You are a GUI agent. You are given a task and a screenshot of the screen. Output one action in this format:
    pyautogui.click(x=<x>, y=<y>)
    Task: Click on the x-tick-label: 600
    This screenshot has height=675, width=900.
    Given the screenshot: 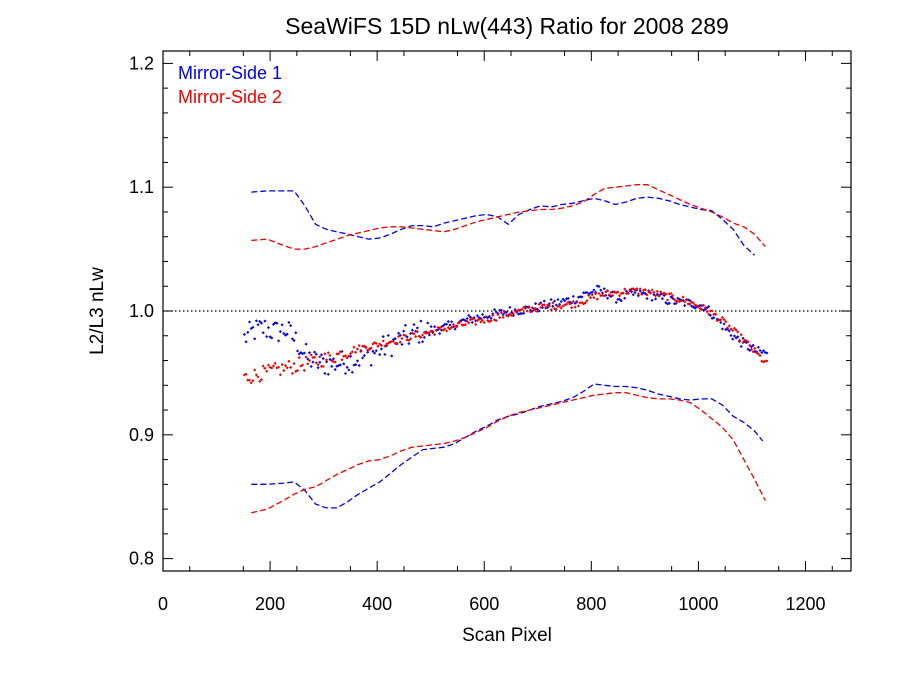 What is the action you would take?
    pyautogui.click(x=484, y=604)
    